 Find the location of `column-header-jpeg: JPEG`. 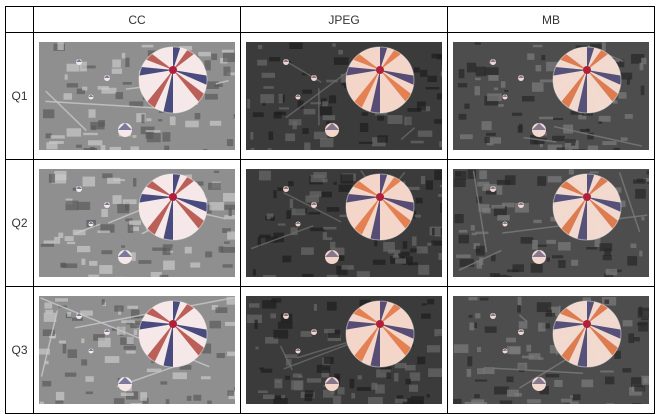

column-header-jpeg: JPEG is located at coordinates (344, 20).